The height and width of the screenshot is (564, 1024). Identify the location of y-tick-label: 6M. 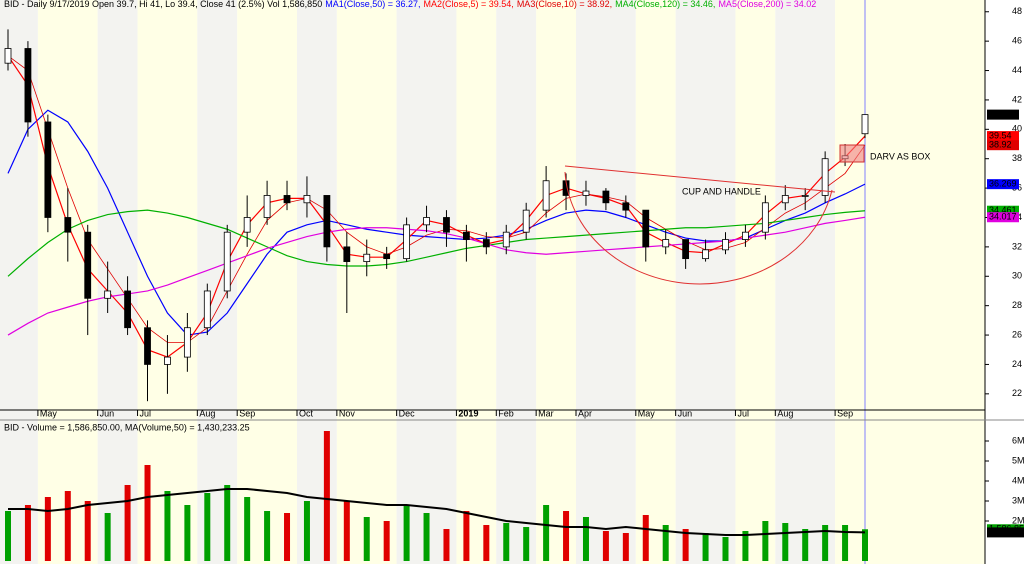
(1018, 440).